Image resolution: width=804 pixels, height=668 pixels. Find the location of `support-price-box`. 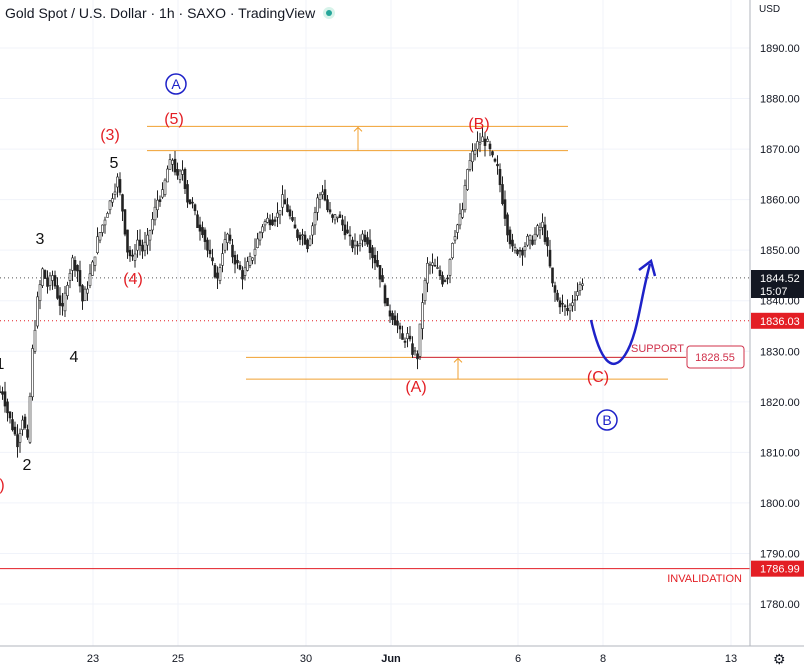

support-price-box is located at coordinates (715, 357).